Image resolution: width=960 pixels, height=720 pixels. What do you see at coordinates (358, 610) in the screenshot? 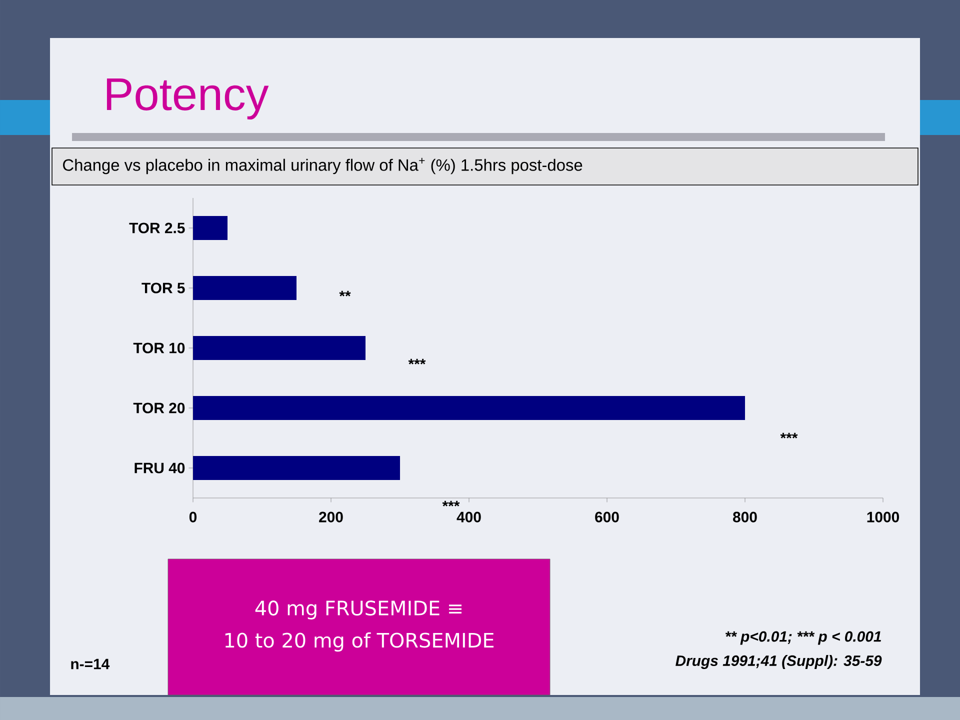
I see `text: 40 mg FRUSEMIDE ≡` at bounding box center [358, 610].